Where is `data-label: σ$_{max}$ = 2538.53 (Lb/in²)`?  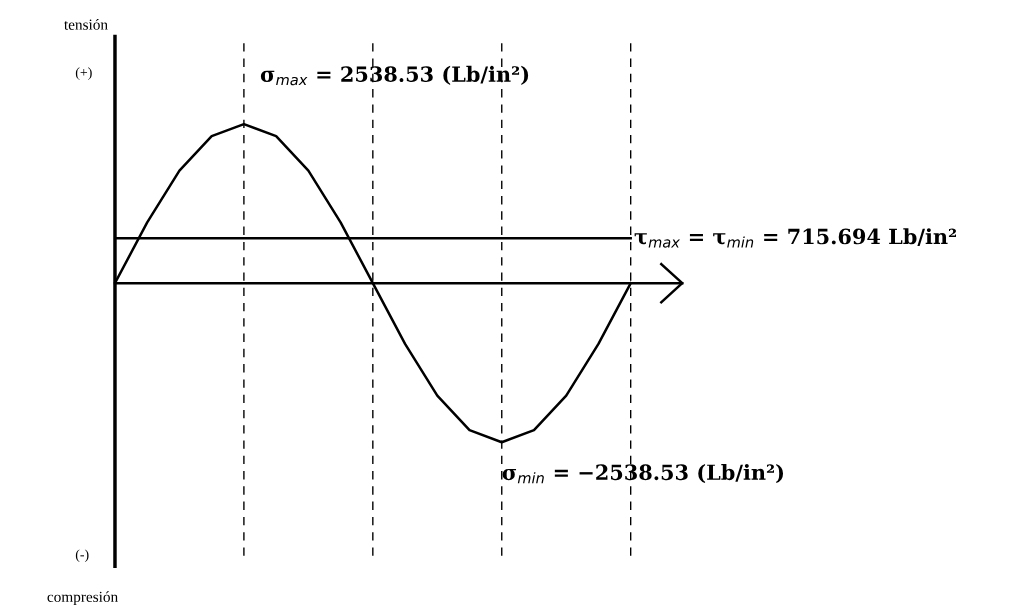
data-label: σ$_{max}$ = 2538.53 (Lb/in²) is located at coordinates (394, 75).